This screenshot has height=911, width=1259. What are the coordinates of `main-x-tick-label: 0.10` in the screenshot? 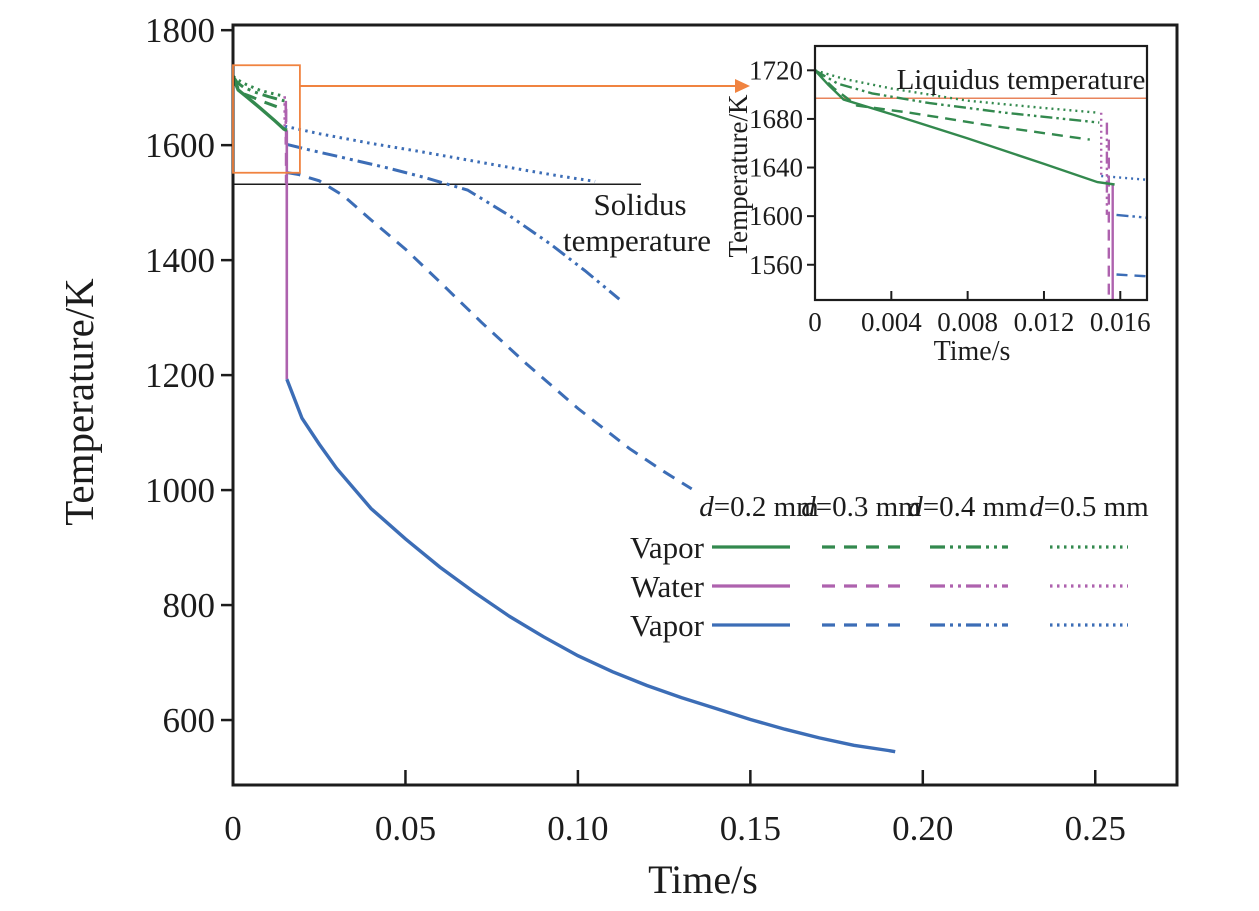 It's located at (577, 828).